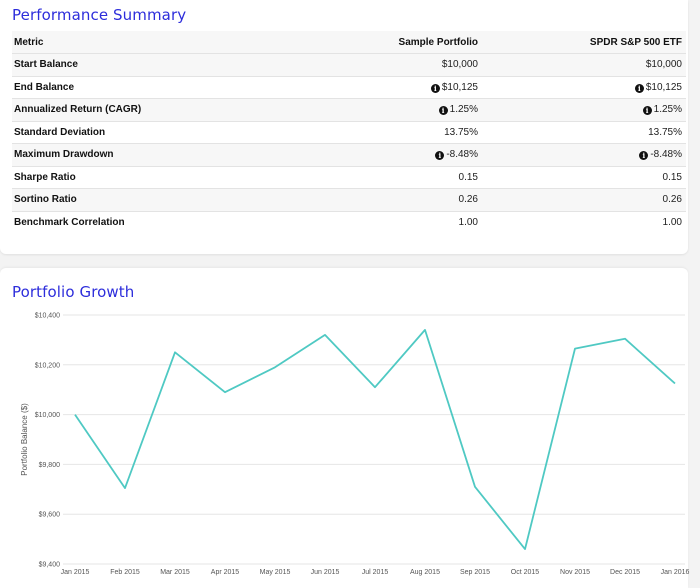 The image size is (700, 588). What do you see at coordinates (349, 87) in the screenshot?
I see `table-row: End Balance i $10,125 i $10,125` at bounding box center [349, 87].